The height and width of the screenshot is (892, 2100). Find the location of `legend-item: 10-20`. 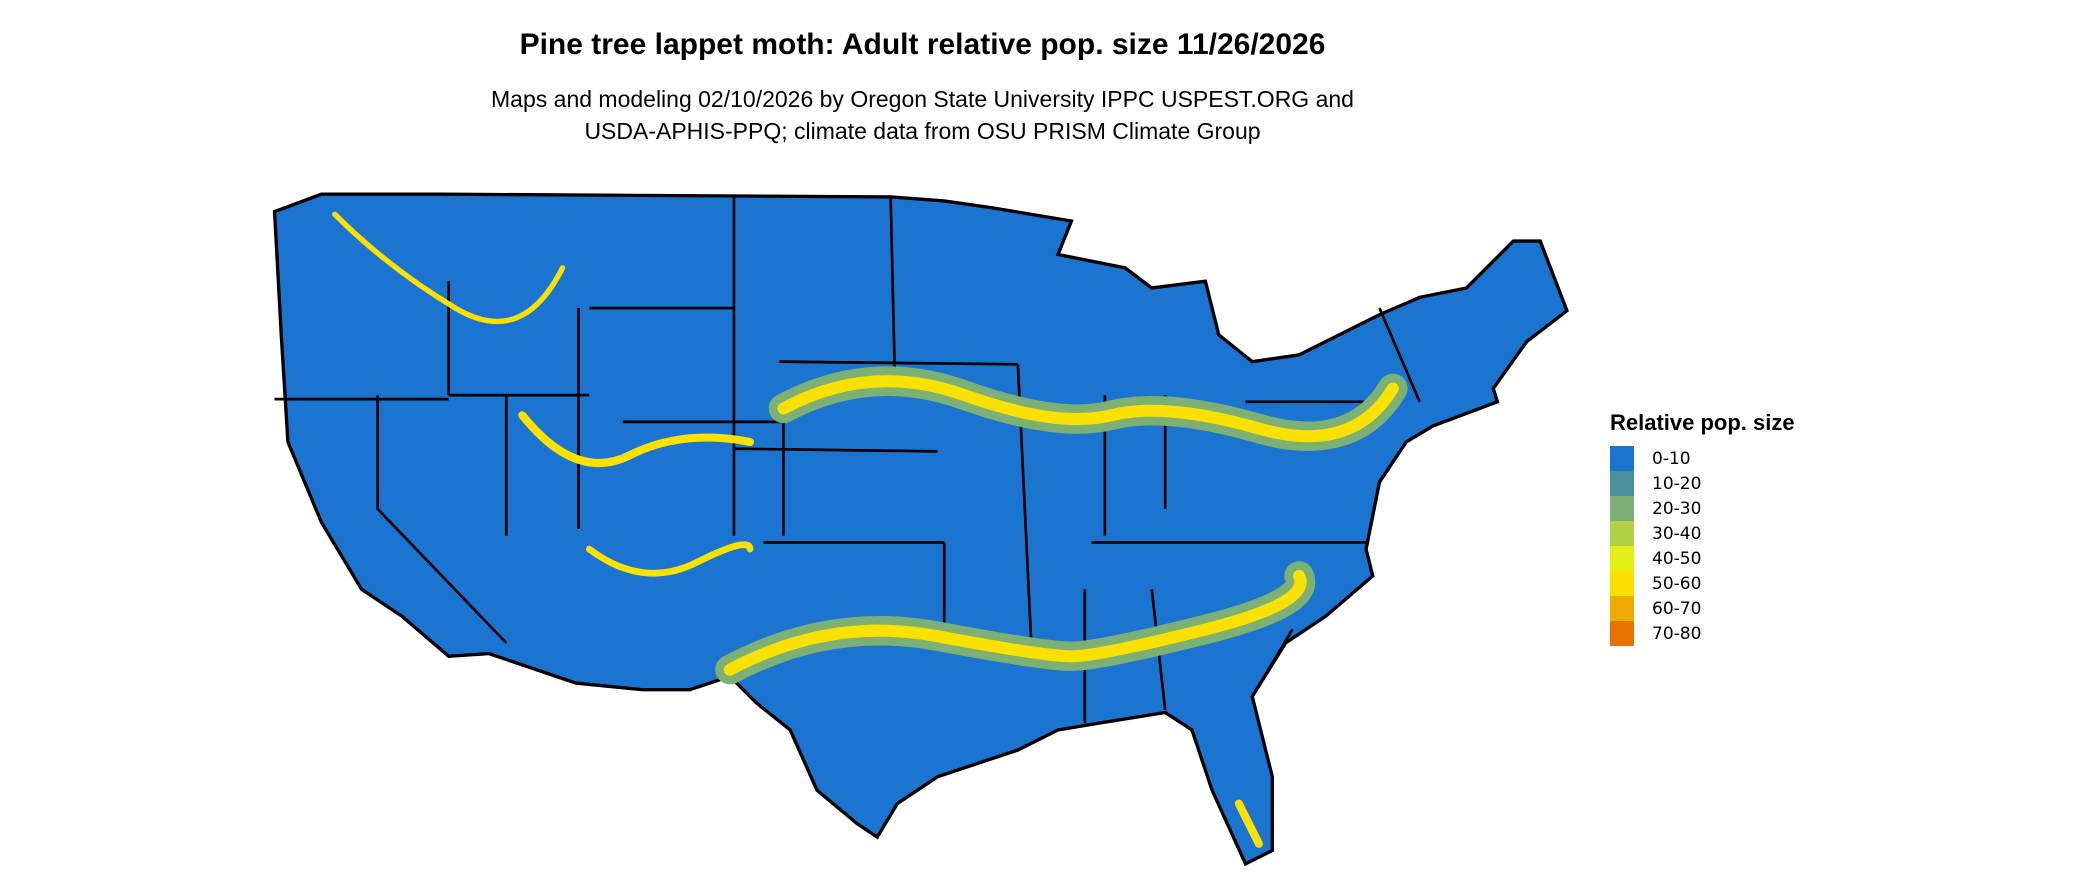

legend-item: 10-20 is located at coordinates (1702, 483).